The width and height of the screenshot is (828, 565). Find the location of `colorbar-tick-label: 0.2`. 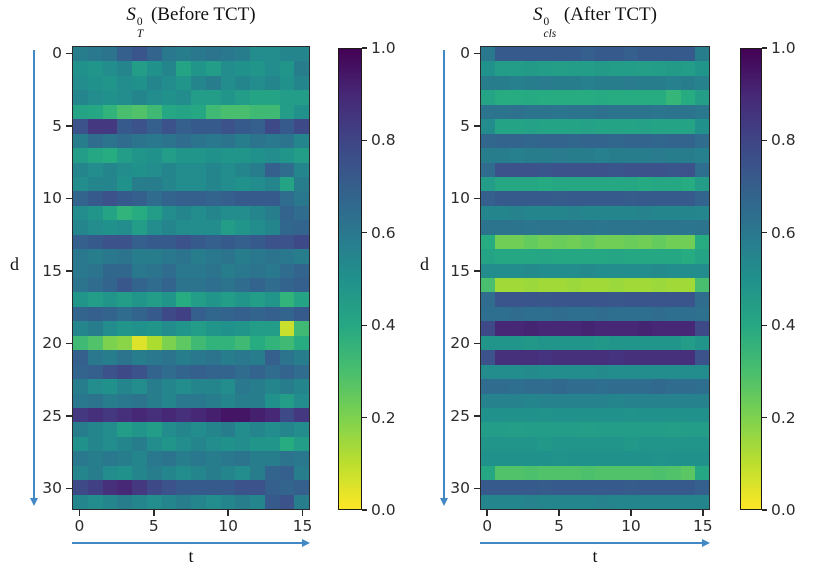

colorbar-tick-label: 0.2 is located at coordinates (383, 417).